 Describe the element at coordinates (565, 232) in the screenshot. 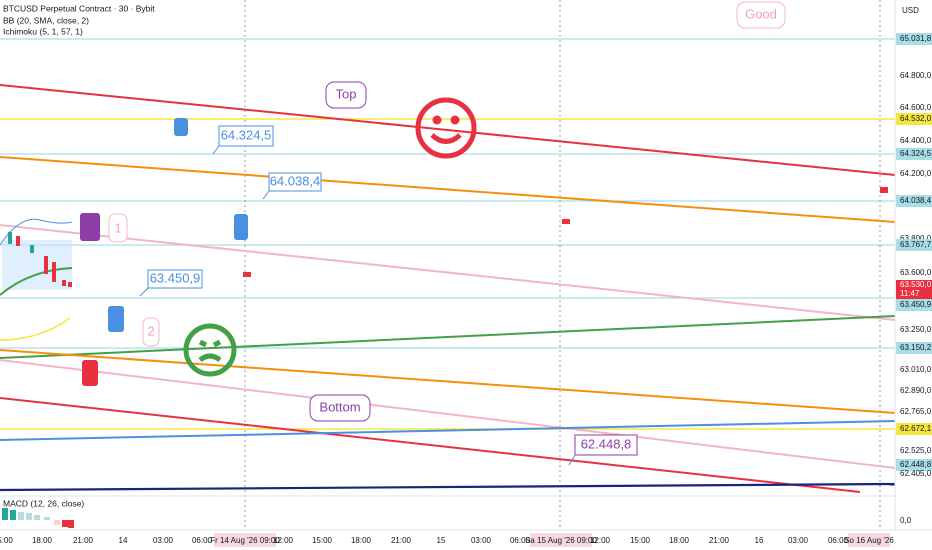

I see `flags` at that location.